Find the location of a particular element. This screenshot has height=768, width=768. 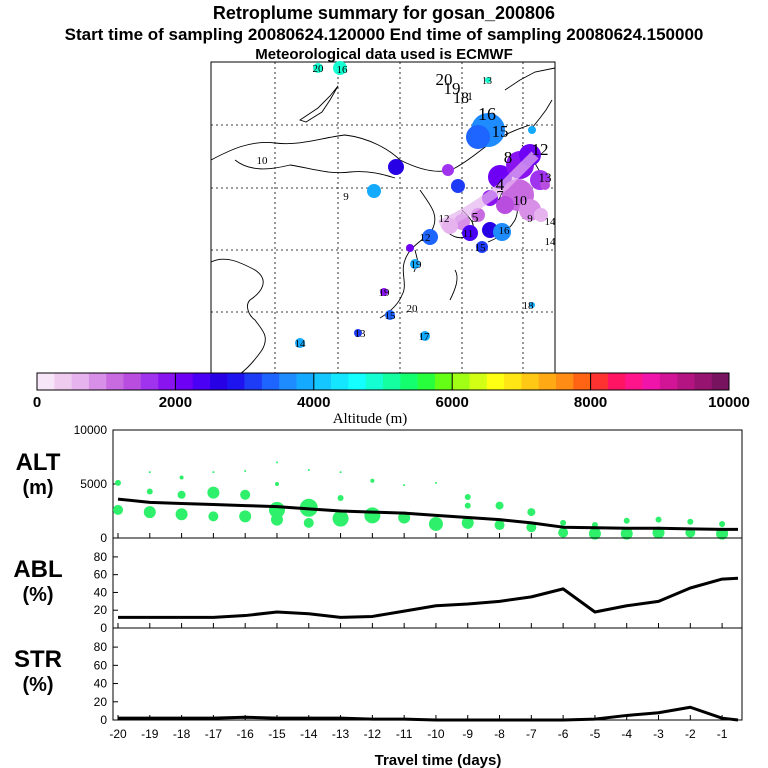

panel-ylabel-unit: (m) is located at coordinates (37, 488).